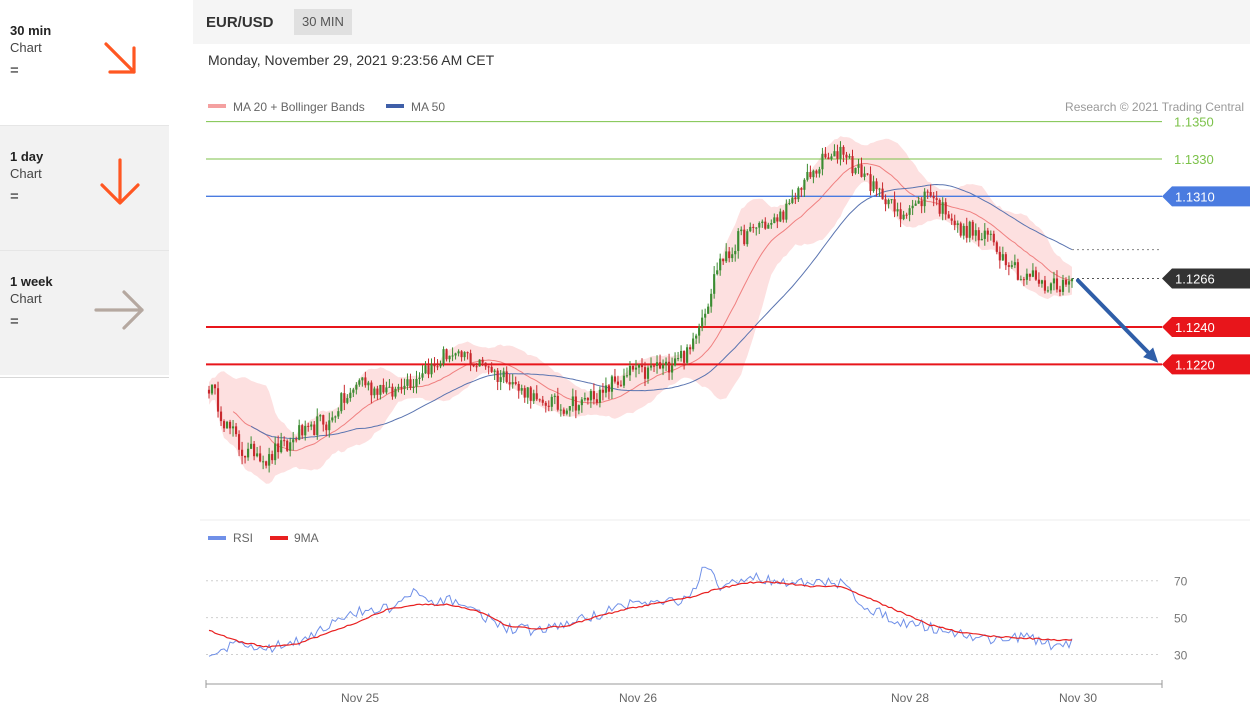 The image size is (1250, 710). I want to click on timeframe-badge: 30 MIN, so click(323, 22).